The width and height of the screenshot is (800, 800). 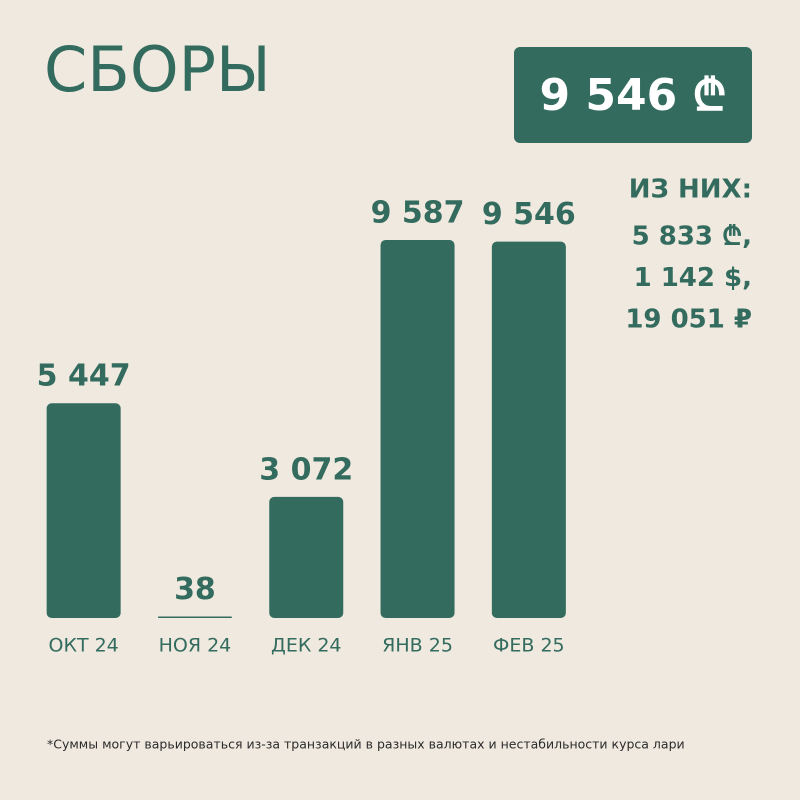 What do you see at coordinates (417, 646) in the screenshot?
I see `x-tick-label: ЯНВ 25` at bounding box center [417, 646].